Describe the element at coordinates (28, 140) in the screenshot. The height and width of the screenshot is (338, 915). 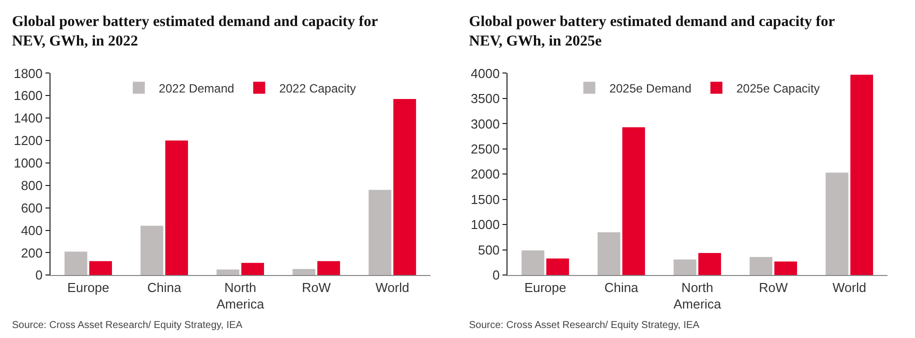
I see `y-tick-label: 1200` at that location.